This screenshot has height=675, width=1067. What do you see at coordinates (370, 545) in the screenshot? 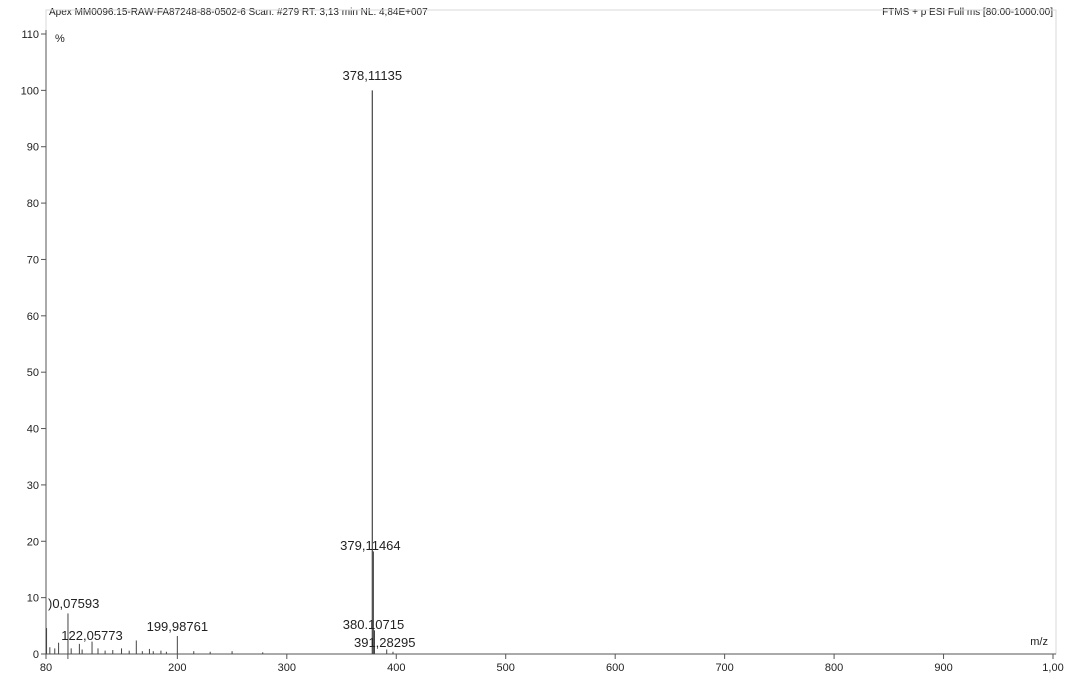
I see `peak-label: 379,11464` at bounding box center [370, 545].